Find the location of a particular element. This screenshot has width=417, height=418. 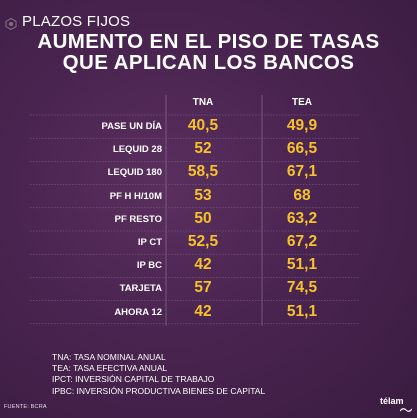

table-row: TARJETA 57 74,5 is located at coordinates (208, 288).